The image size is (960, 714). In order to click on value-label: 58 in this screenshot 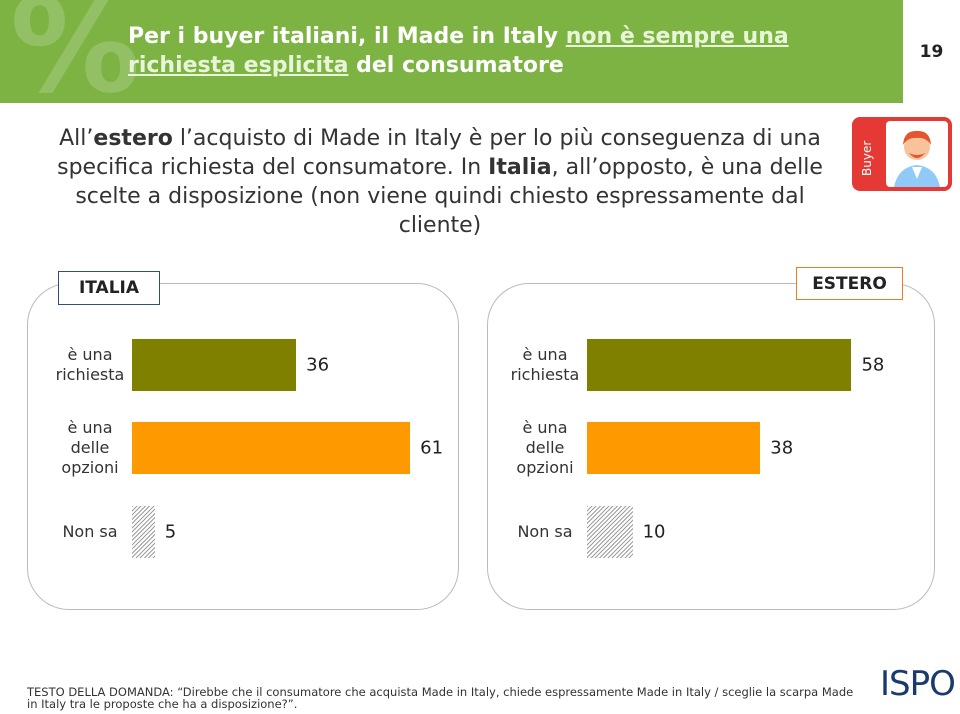, I will do `click(873, 365)`.